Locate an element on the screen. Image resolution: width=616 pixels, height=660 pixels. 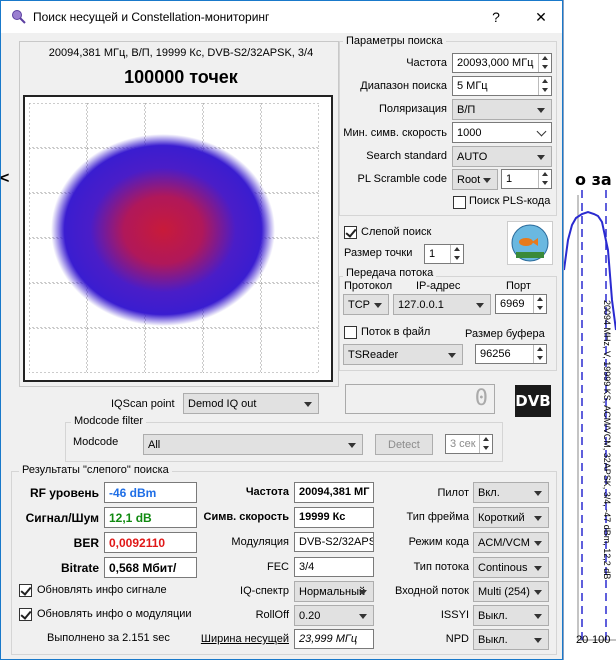
background-spectrum-plot is located at coordinates (590, 415).